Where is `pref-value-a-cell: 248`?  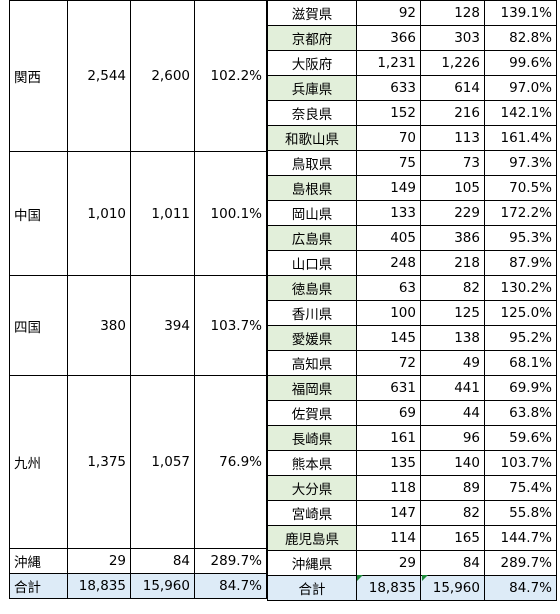
pref-value-a-cell: 248 is located at coordinates (388, 263).